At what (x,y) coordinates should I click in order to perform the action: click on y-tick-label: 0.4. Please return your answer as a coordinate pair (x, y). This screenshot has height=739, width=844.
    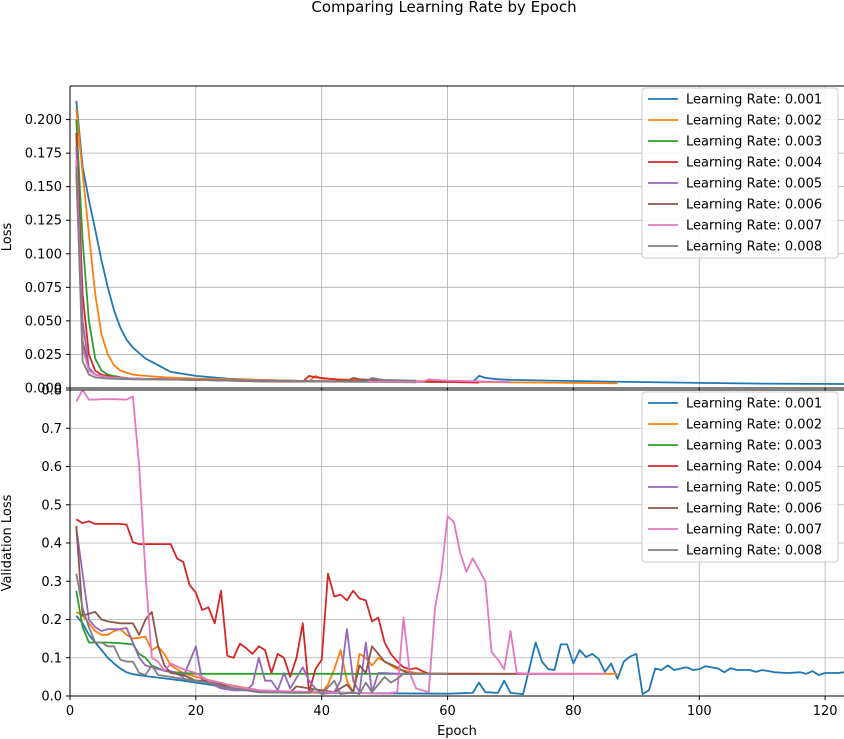
    Looking at the image, I should click on (51, 544).